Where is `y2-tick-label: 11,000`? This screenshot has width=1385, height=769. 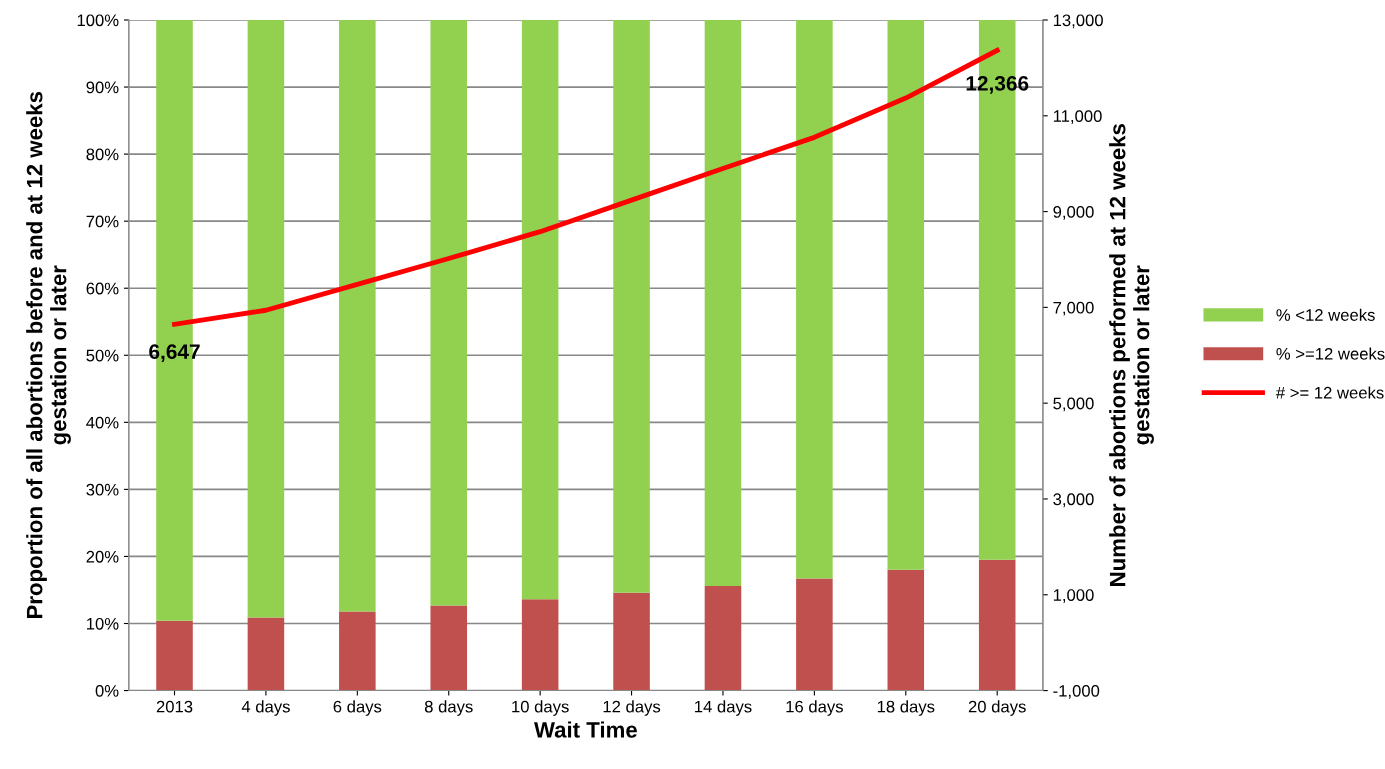
y2-tick-label: 11,000 is located at coordinates (1077, 117).